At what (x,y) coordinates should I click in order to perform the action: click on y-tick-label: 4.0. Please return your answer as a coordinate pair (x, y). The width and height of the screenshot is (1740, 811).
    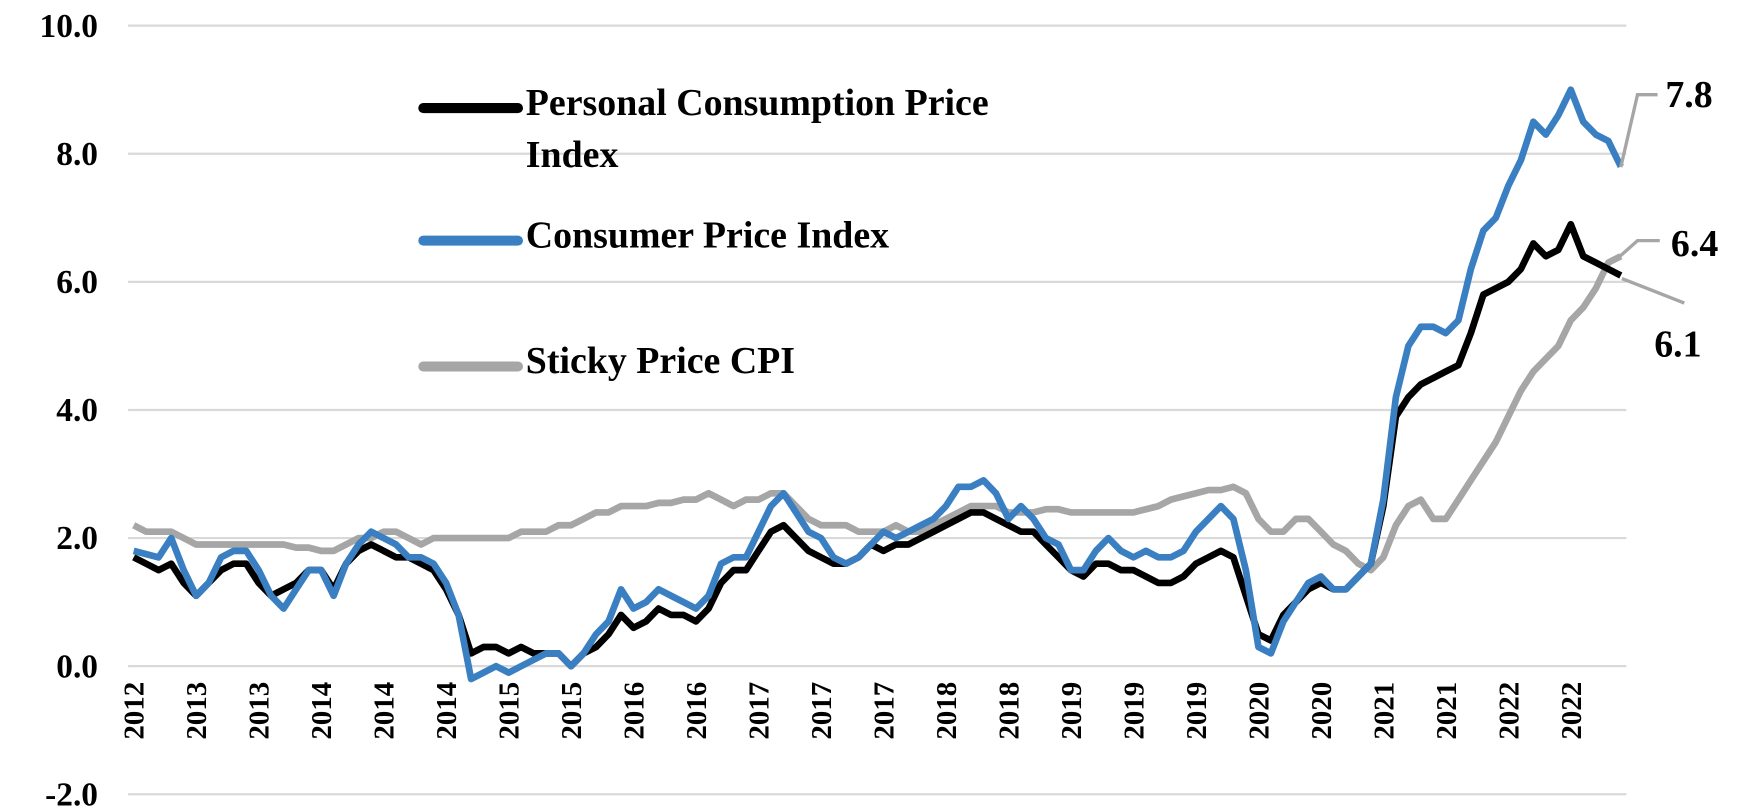
    Looking at the image, I should click on (77, 410).